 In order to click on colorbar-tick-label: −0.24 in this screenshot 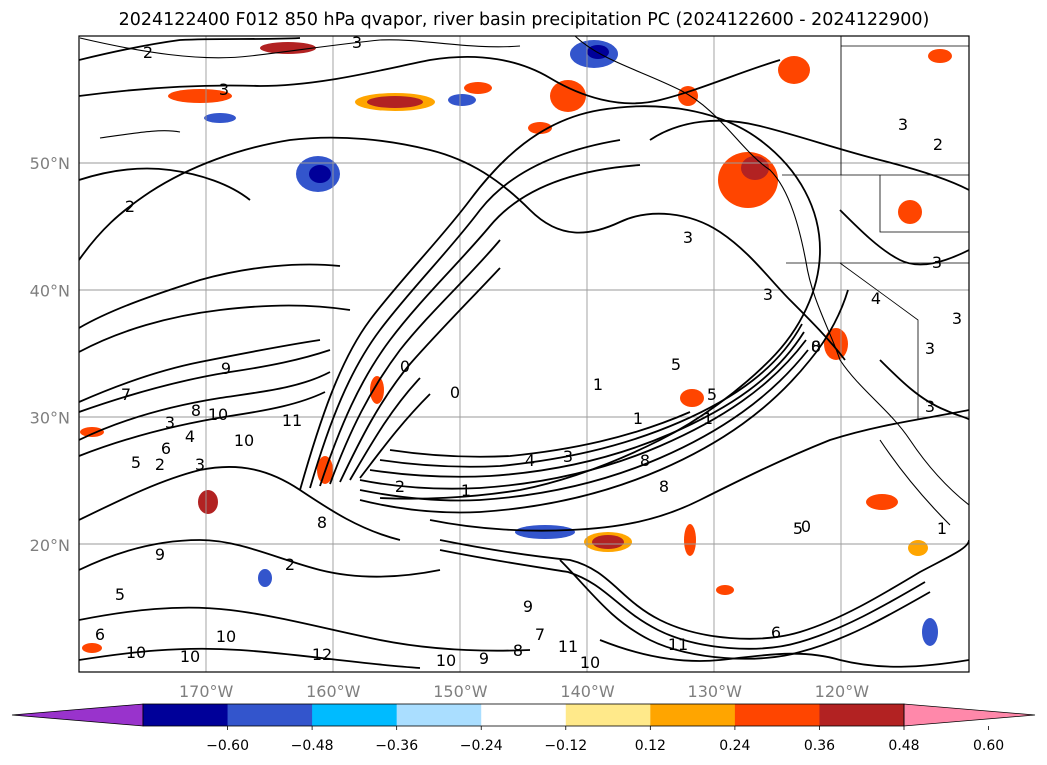, I will do `click(481, 746)`.